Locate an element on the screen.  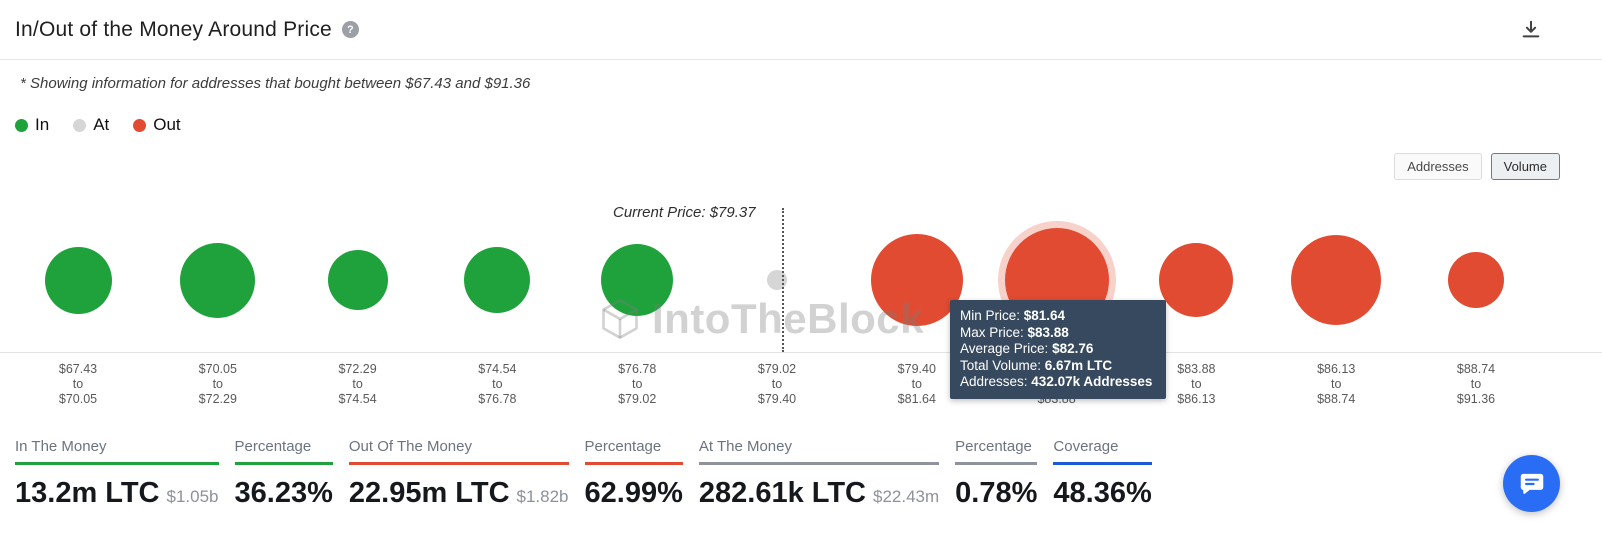
legend-item-label: In is located at coordinates (42, 124).